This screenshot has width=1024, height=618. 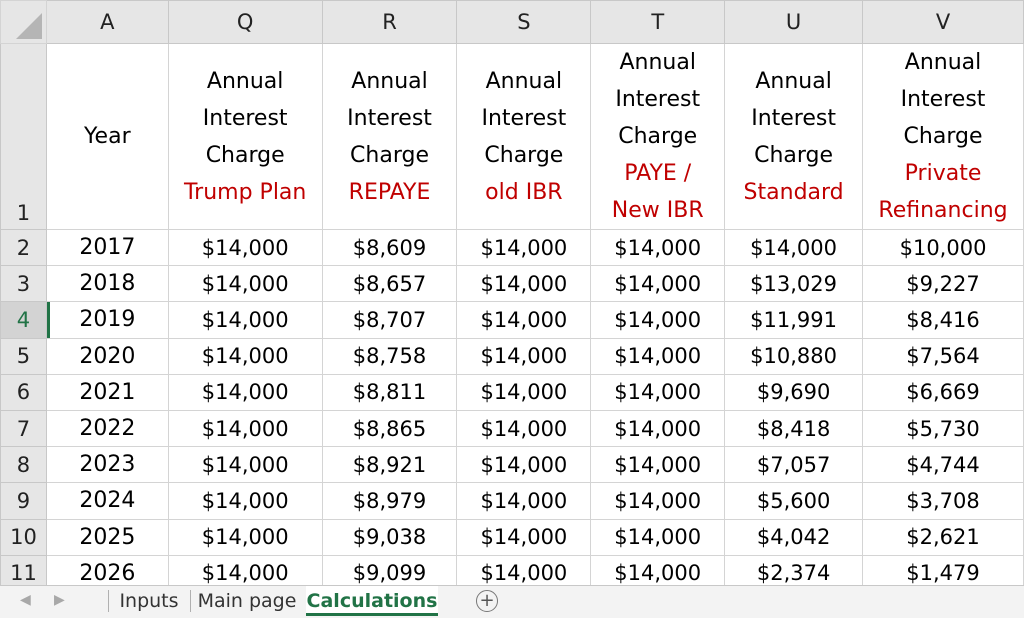 What do you see at coordinates (389, 320) in the screenshot?
I see `cell-r: $8,707` at bounding box center [389, 320].